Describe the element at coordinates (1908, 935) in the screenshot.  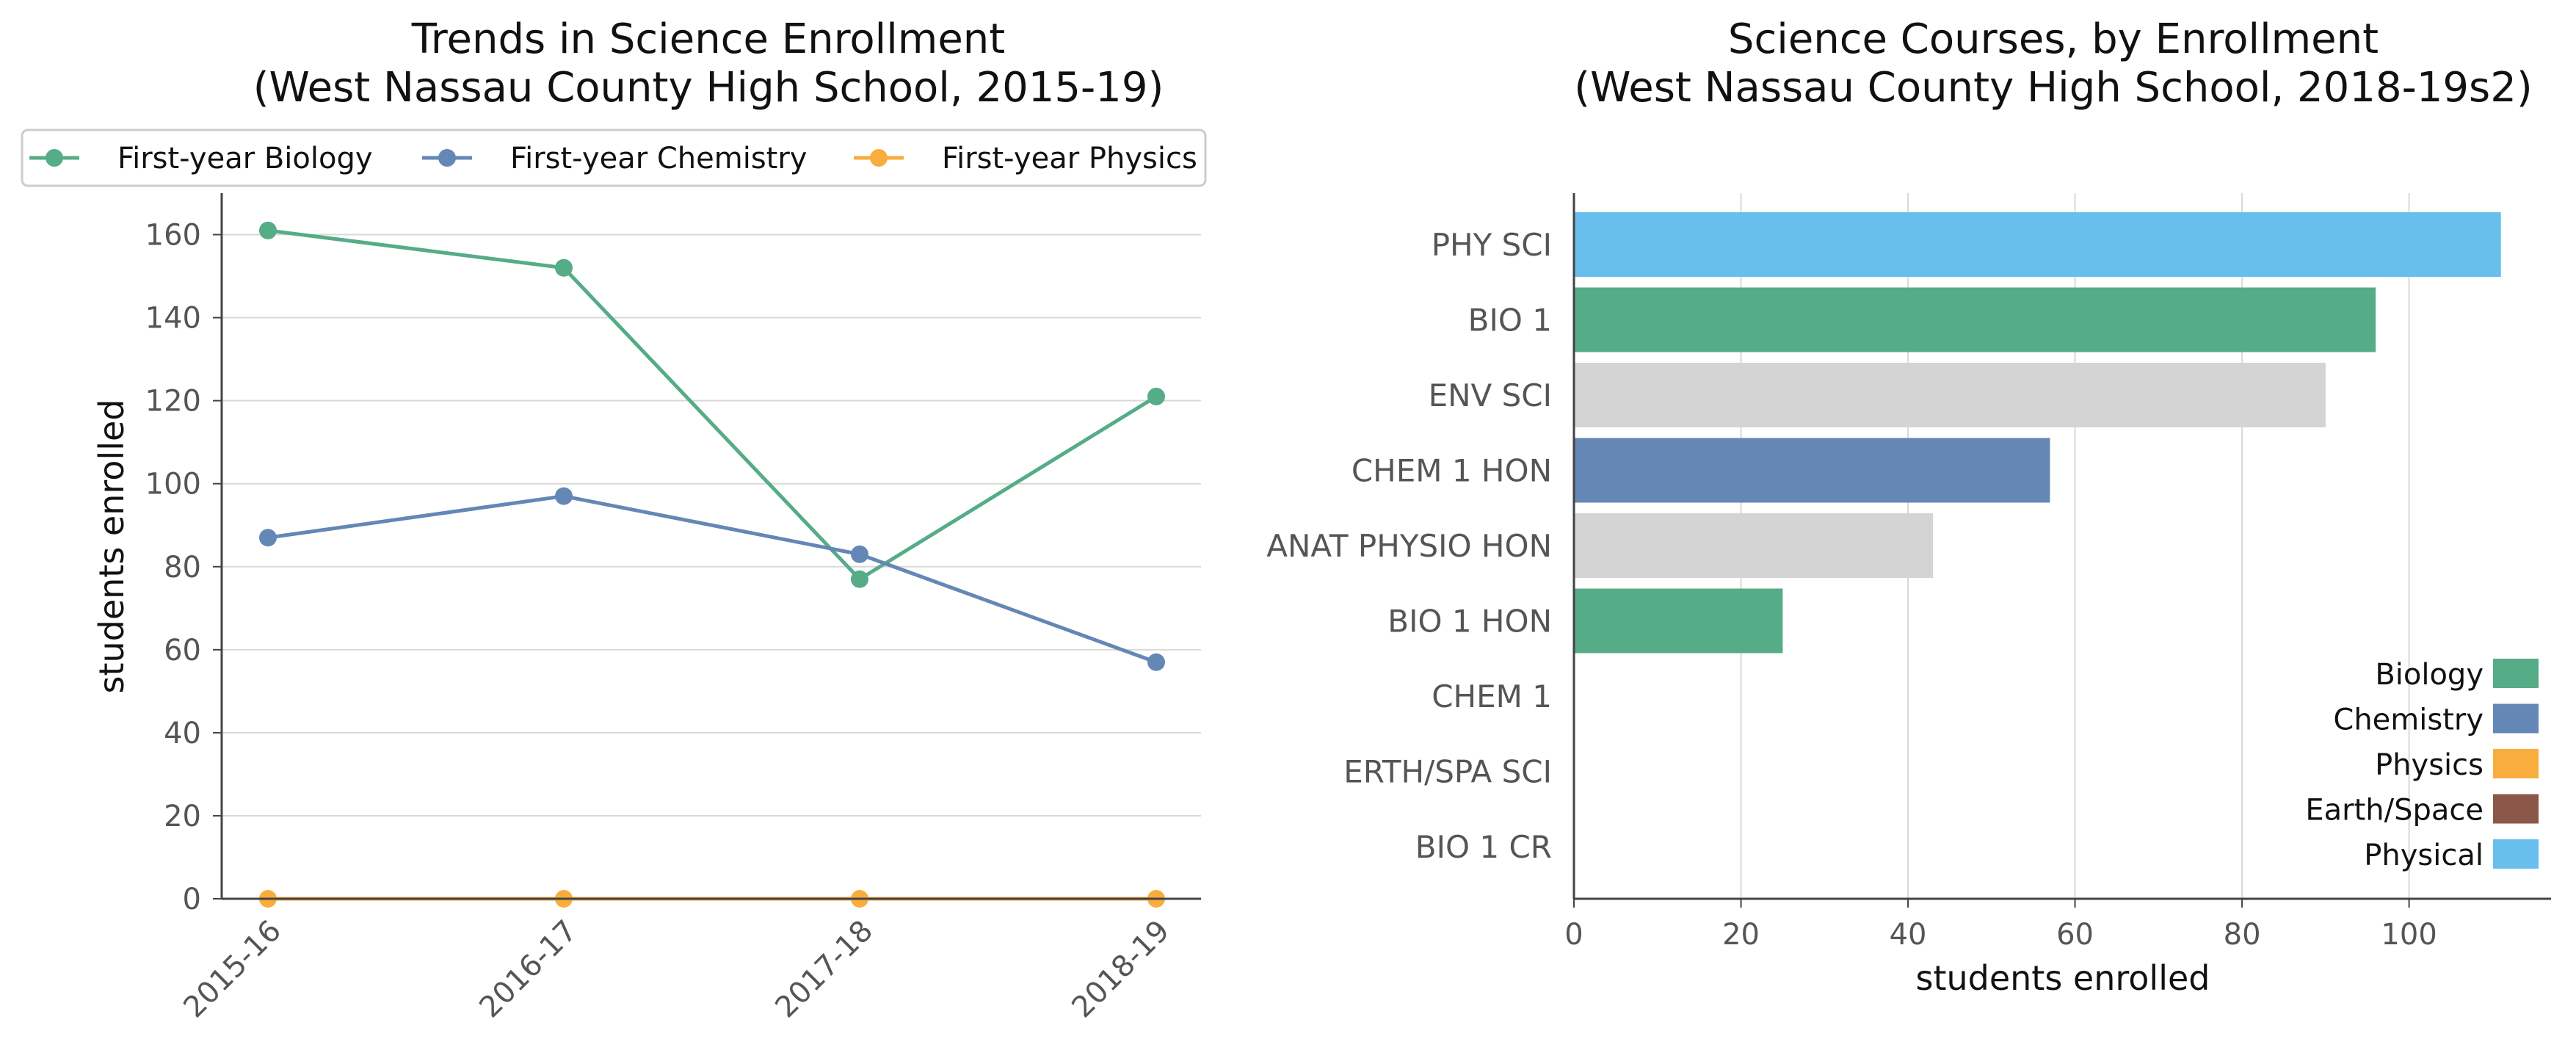
I see `bar-chart-x-tick-label: 40` at that location.